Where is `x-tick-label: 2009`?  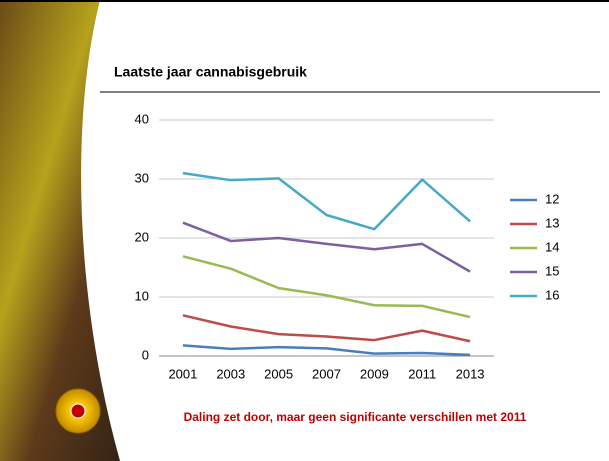
x-tick-label: 2009 is located at coordinates (374, 373).